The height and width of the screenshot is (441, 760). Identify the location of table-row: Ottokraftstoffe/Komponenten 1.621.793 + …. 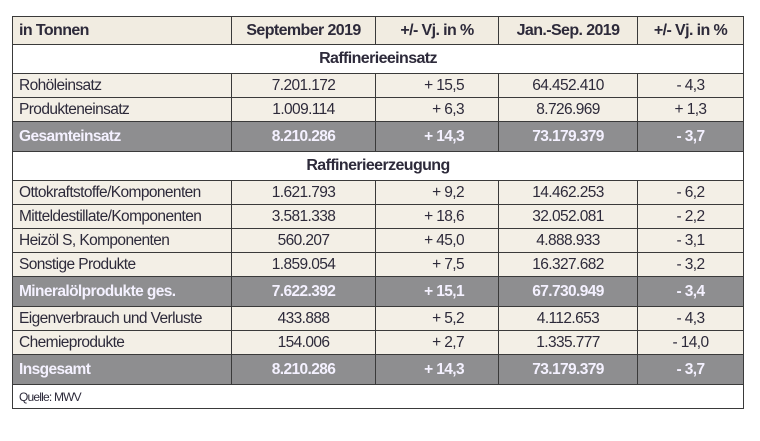
(378, 192).